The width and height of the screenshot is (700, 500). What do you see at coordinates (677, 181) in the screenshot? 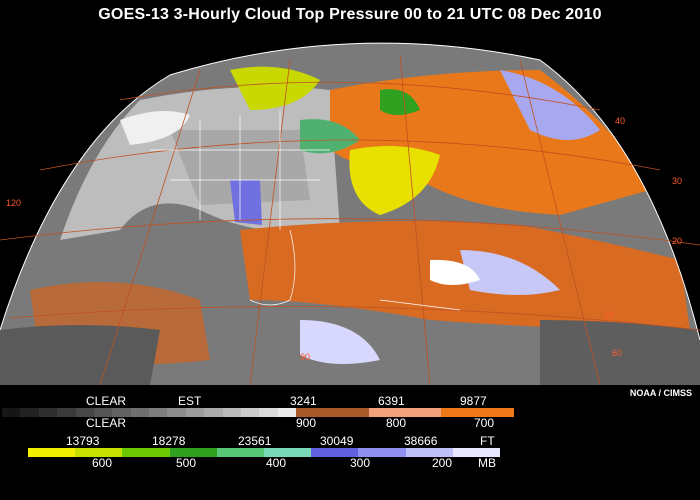
I see `lat-label-30: 30` at bounding box center [677, 181].